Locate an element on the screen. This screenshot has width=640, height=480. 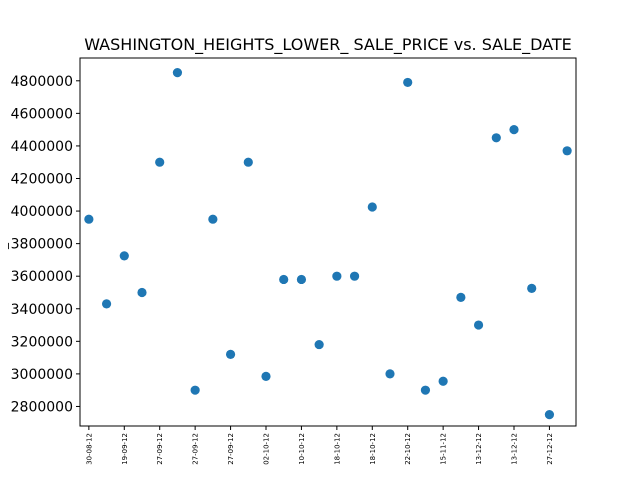
y-tick-label: 3200000 is located at coordinates (42, 342).